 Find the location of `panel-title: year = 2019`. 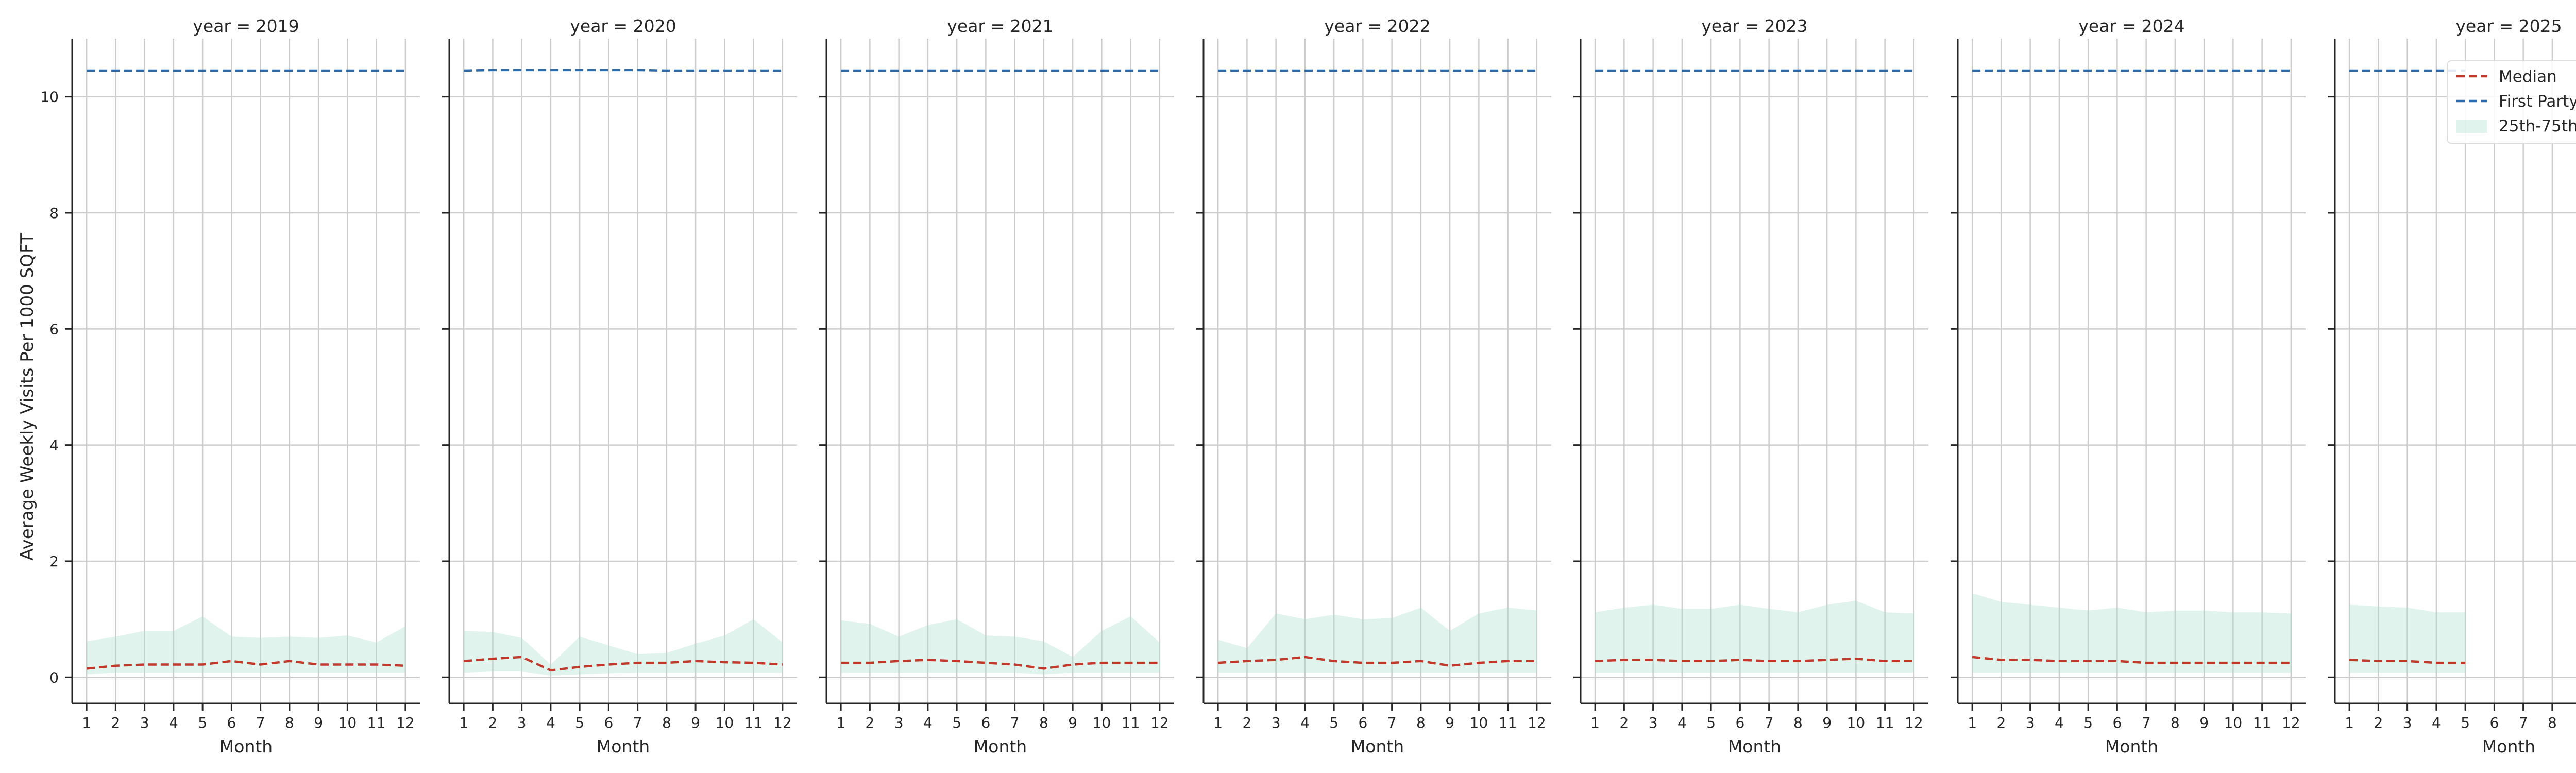

panel-title: year = 2019 is located at coordinates (246, 26).